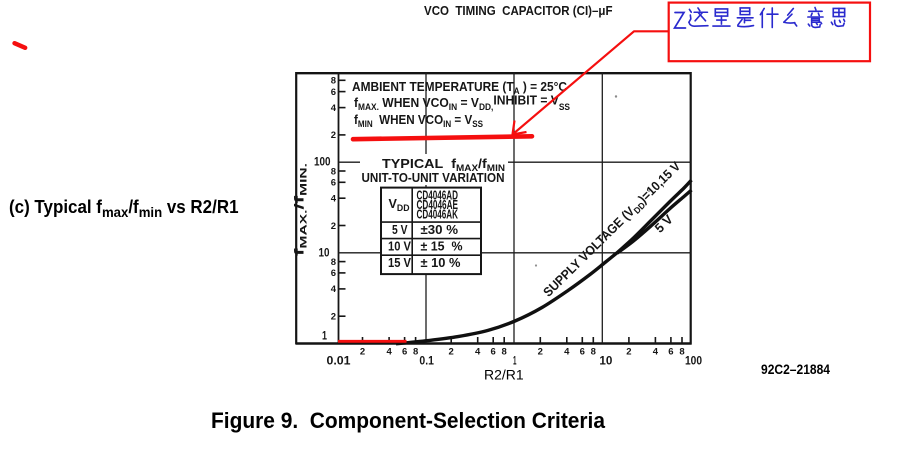 The image size is (924, 466). I want to click on svg-text: CD4046AE, so click(438, 204).